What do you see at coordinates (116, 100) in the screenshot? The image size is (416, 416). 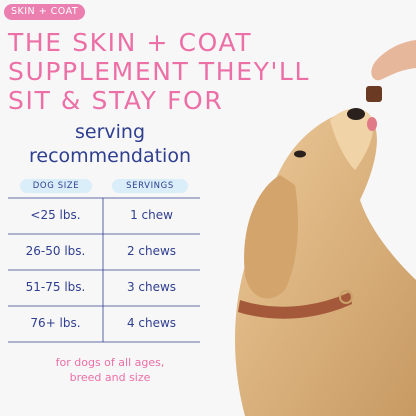 I see `headline: SIT & STAY FOR` at bounding box center [116, 100].